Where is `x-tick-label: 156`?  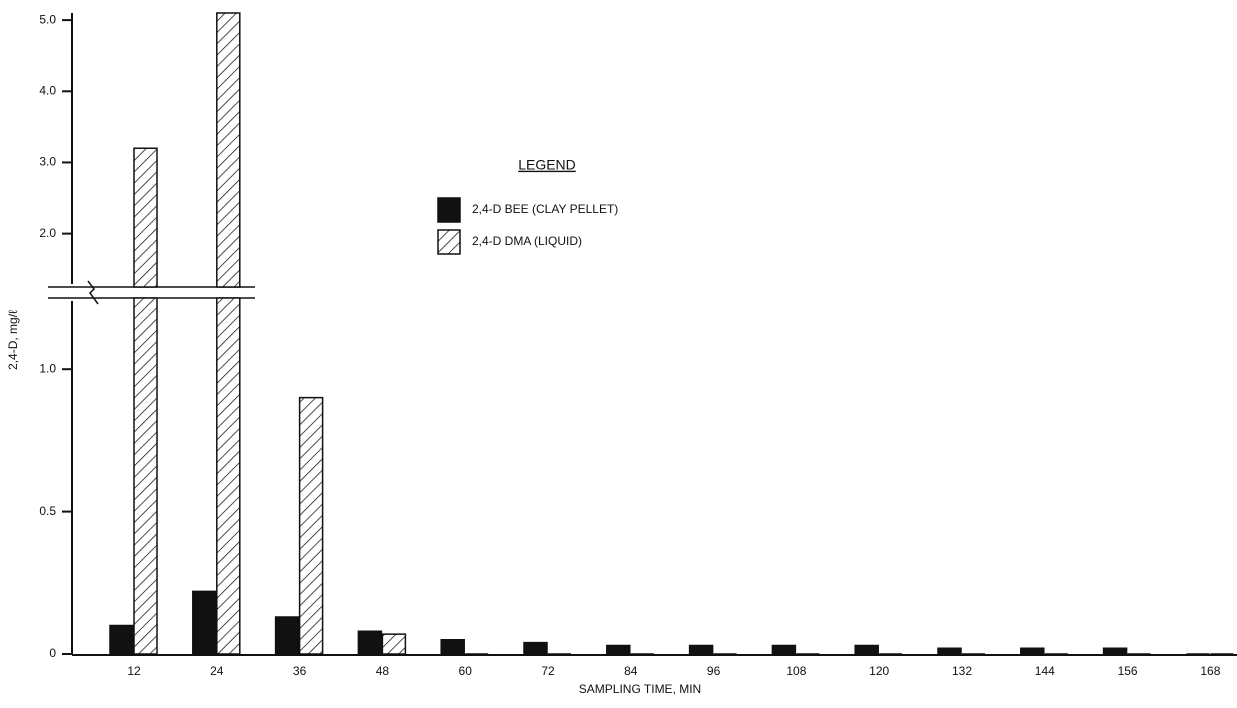
x-tick-label: 156 is located at coordinates (1128, 671).